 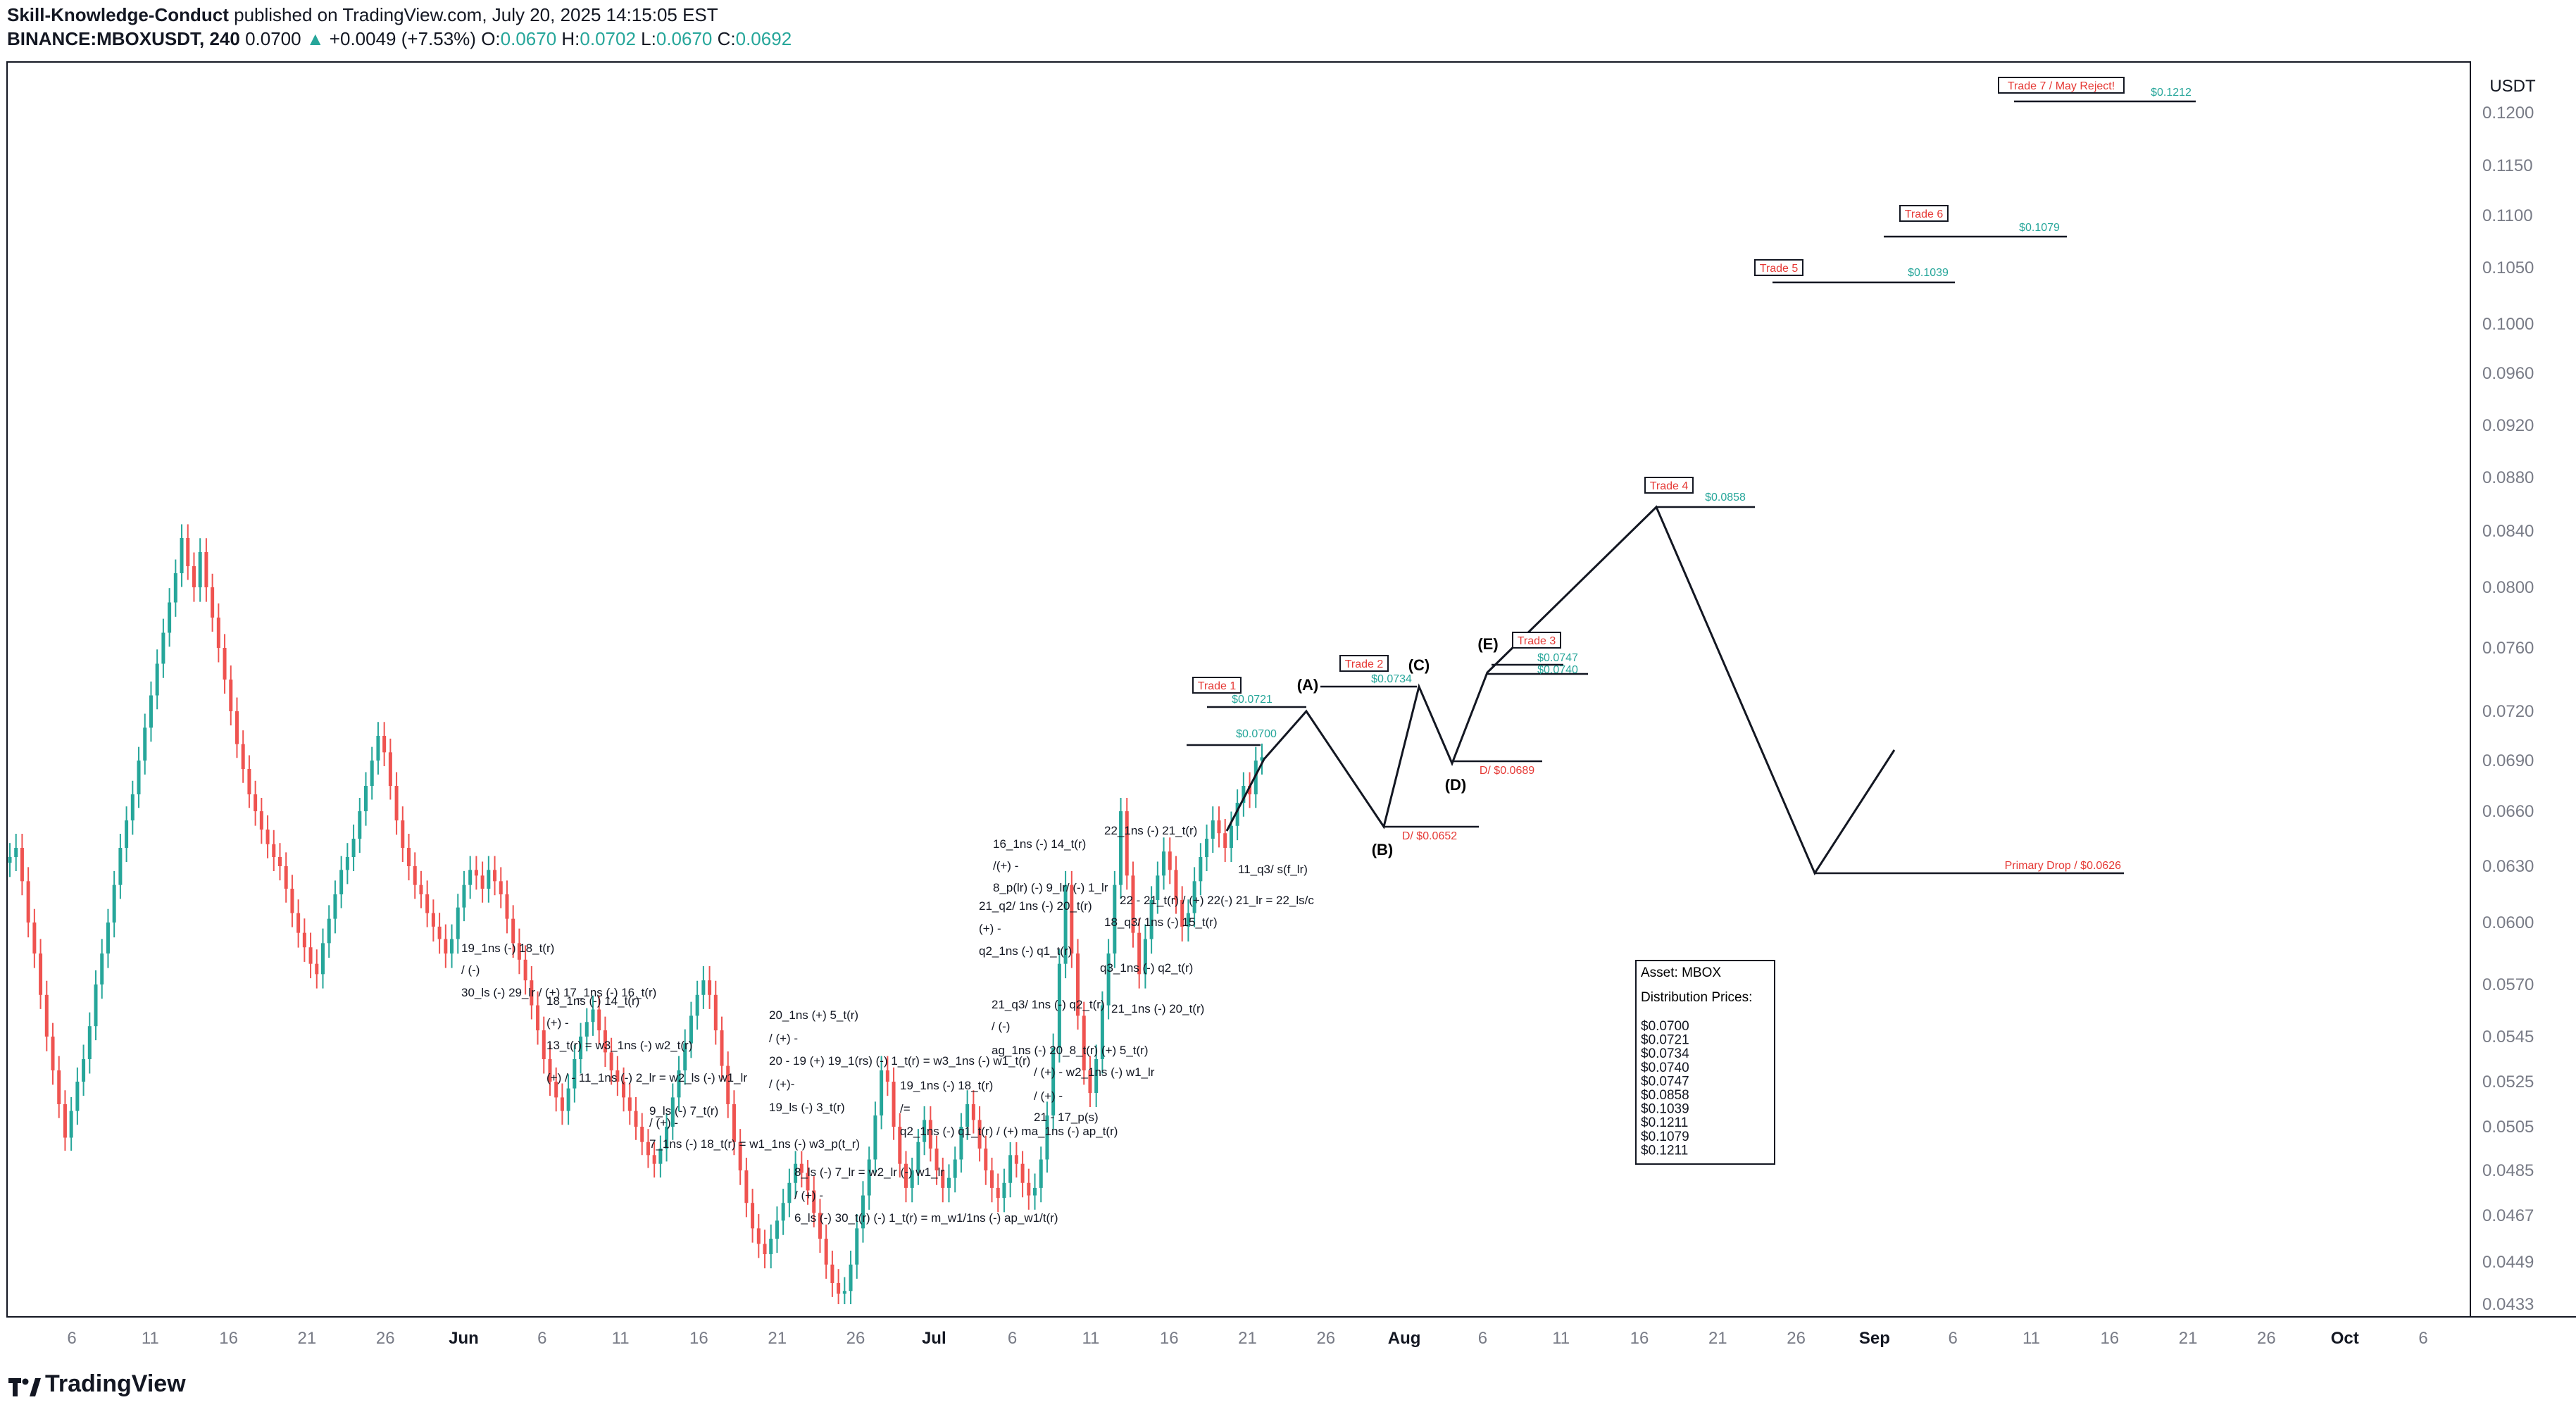 I want to click on wave-note: / (+) - w2_1ns (-) w1_lr, so click(x=1094, y=1072).